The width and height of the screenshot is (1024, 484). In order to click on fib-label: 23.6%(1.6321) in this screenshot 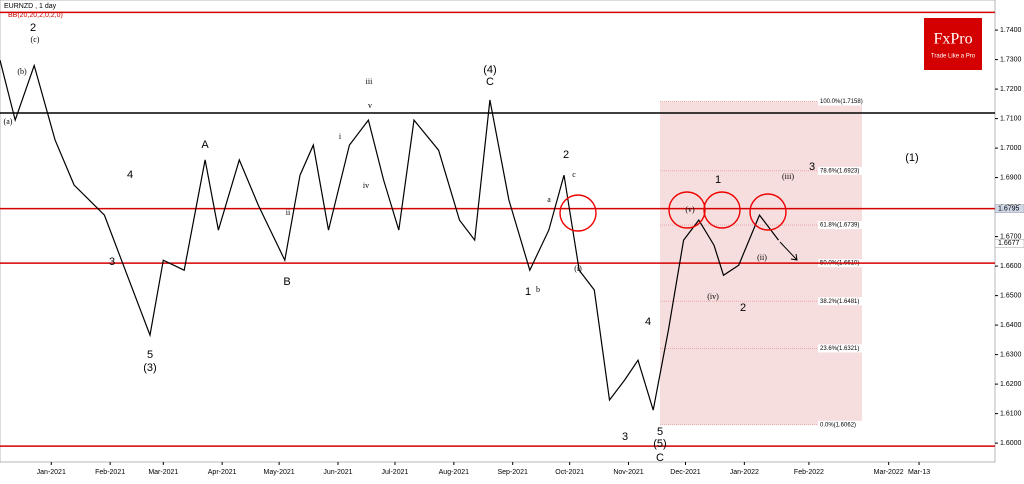, I will do `click(839, 349)`.